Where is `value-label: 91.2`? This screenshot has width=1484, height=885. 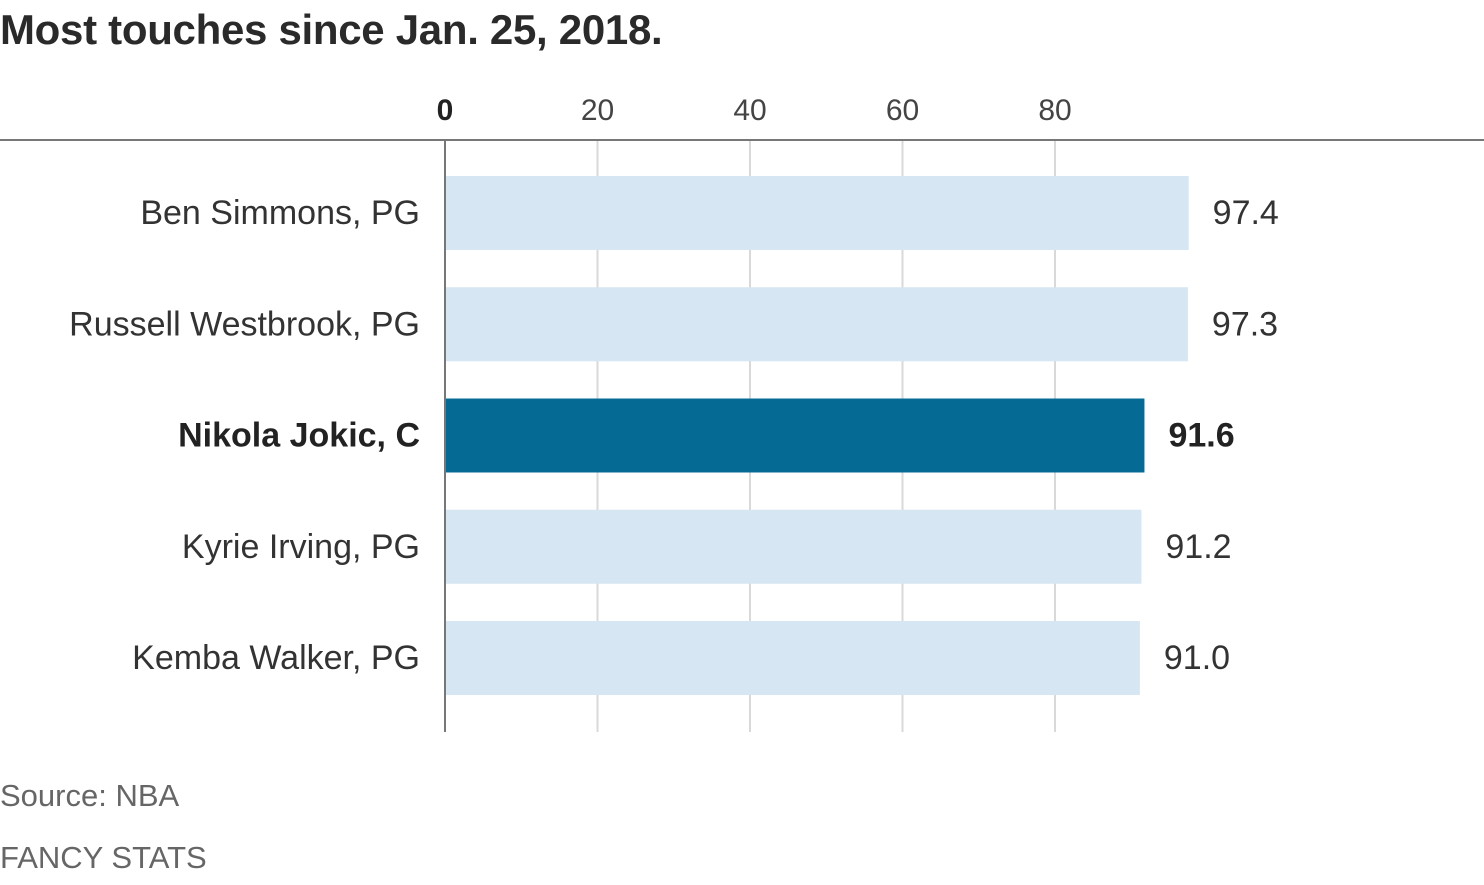 value-label: 91.2 is located at coordinates (1198, 547).